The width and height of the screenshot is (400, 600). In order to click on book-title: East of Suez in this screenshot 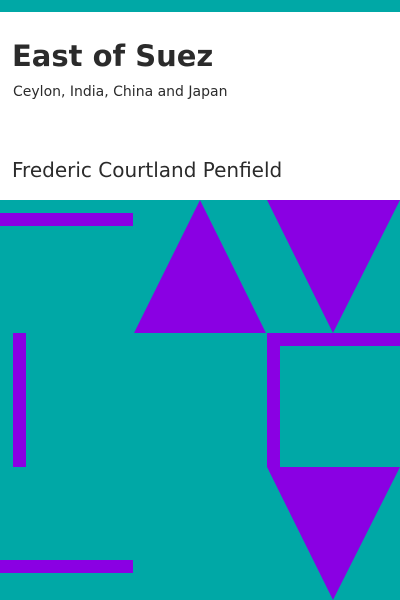, I will do `click(113, 56)`.